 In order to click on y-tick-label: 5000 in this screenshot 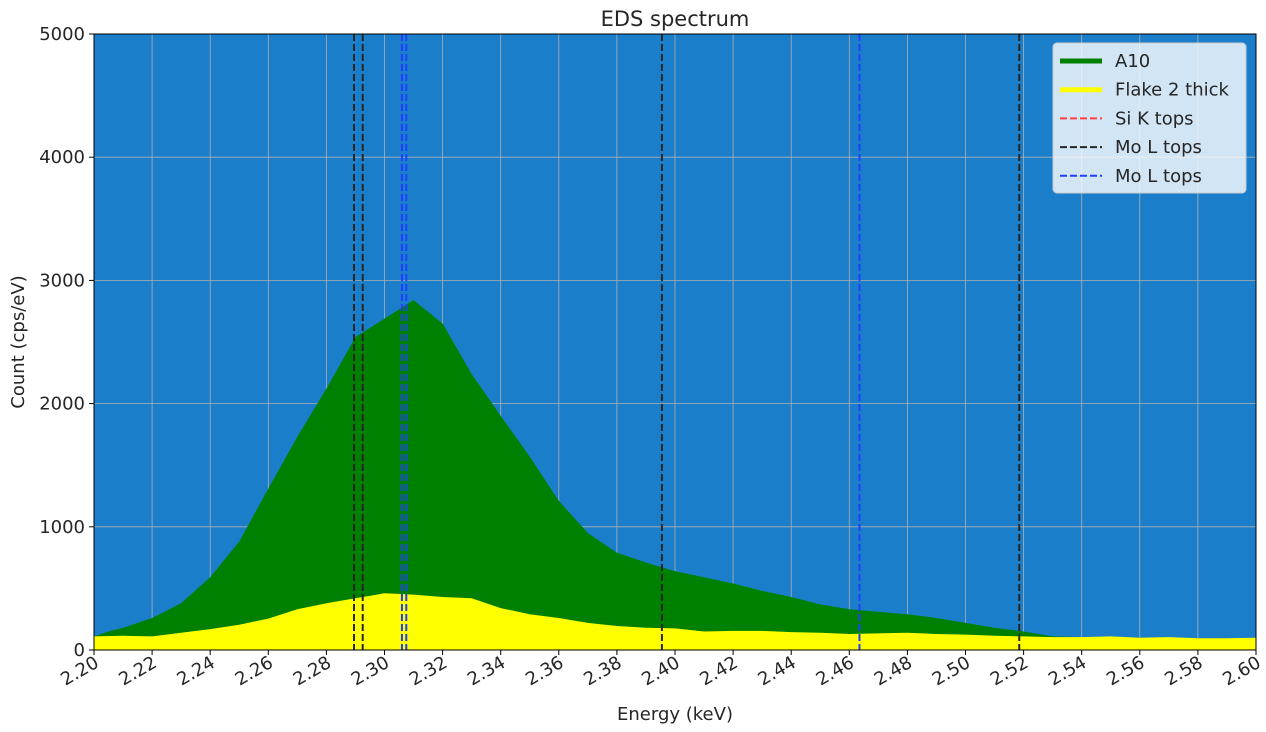, I will do `click(62, 34)`.